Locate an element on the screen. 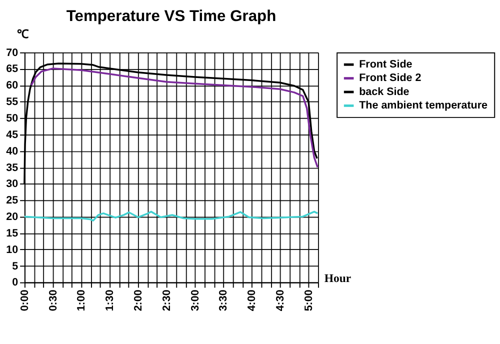  y-tick-label: 30 is located at coordinates (12, 184).